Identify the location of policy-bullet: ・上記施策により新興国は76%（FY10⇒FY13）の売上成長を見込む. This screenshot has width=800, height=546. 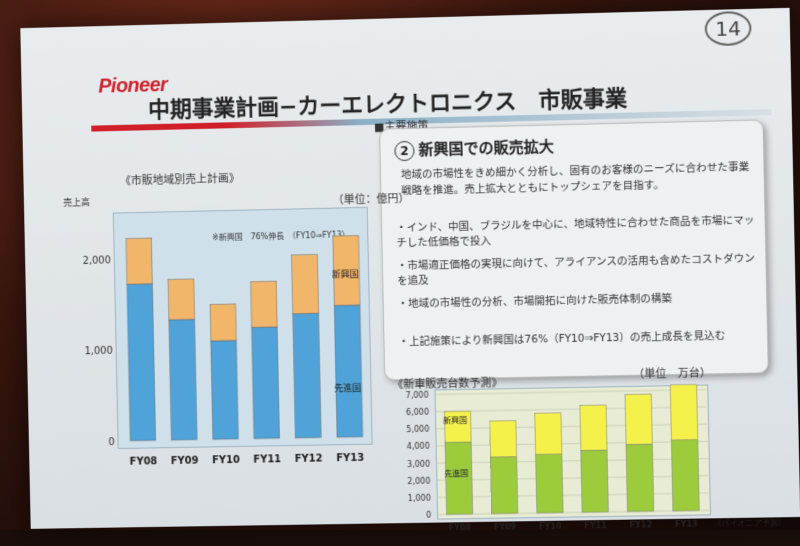
(579, 339).